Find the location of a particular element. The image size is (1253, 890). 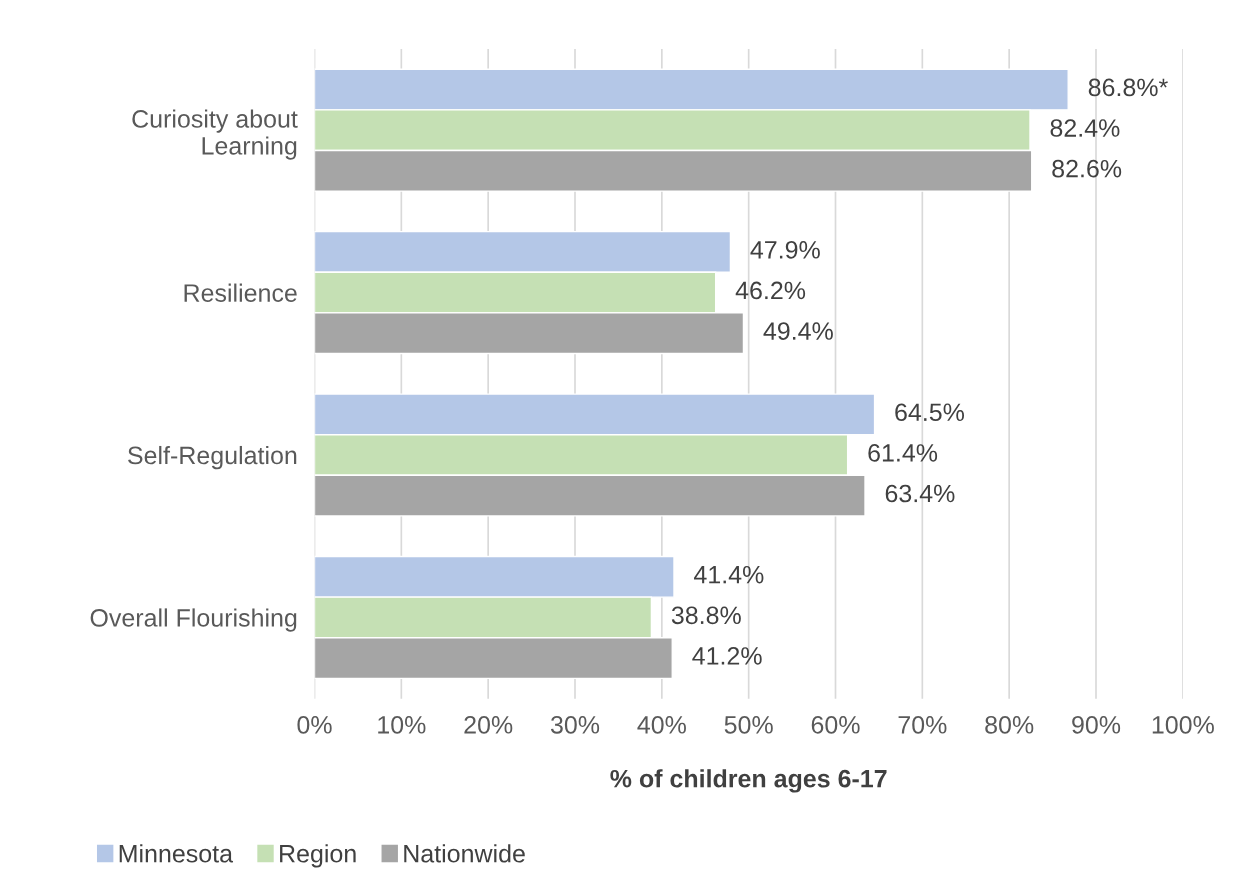

data-label: 63.4% is located at coordinates (920, 493).